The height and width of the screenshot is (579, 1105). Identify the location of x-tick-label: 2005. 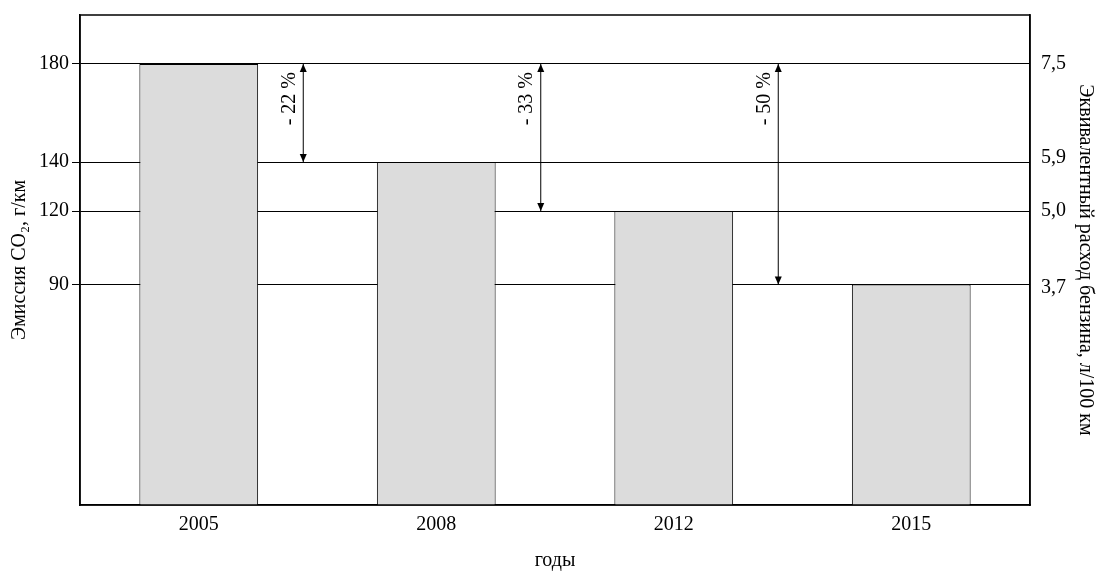
(198, 523).